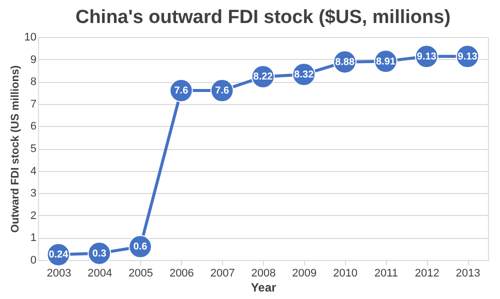 This screenshot has height=299, width=500. Describe the element at coordinates (30, 38) in the screenshot. I see `y-tick-label: 10` at that location.